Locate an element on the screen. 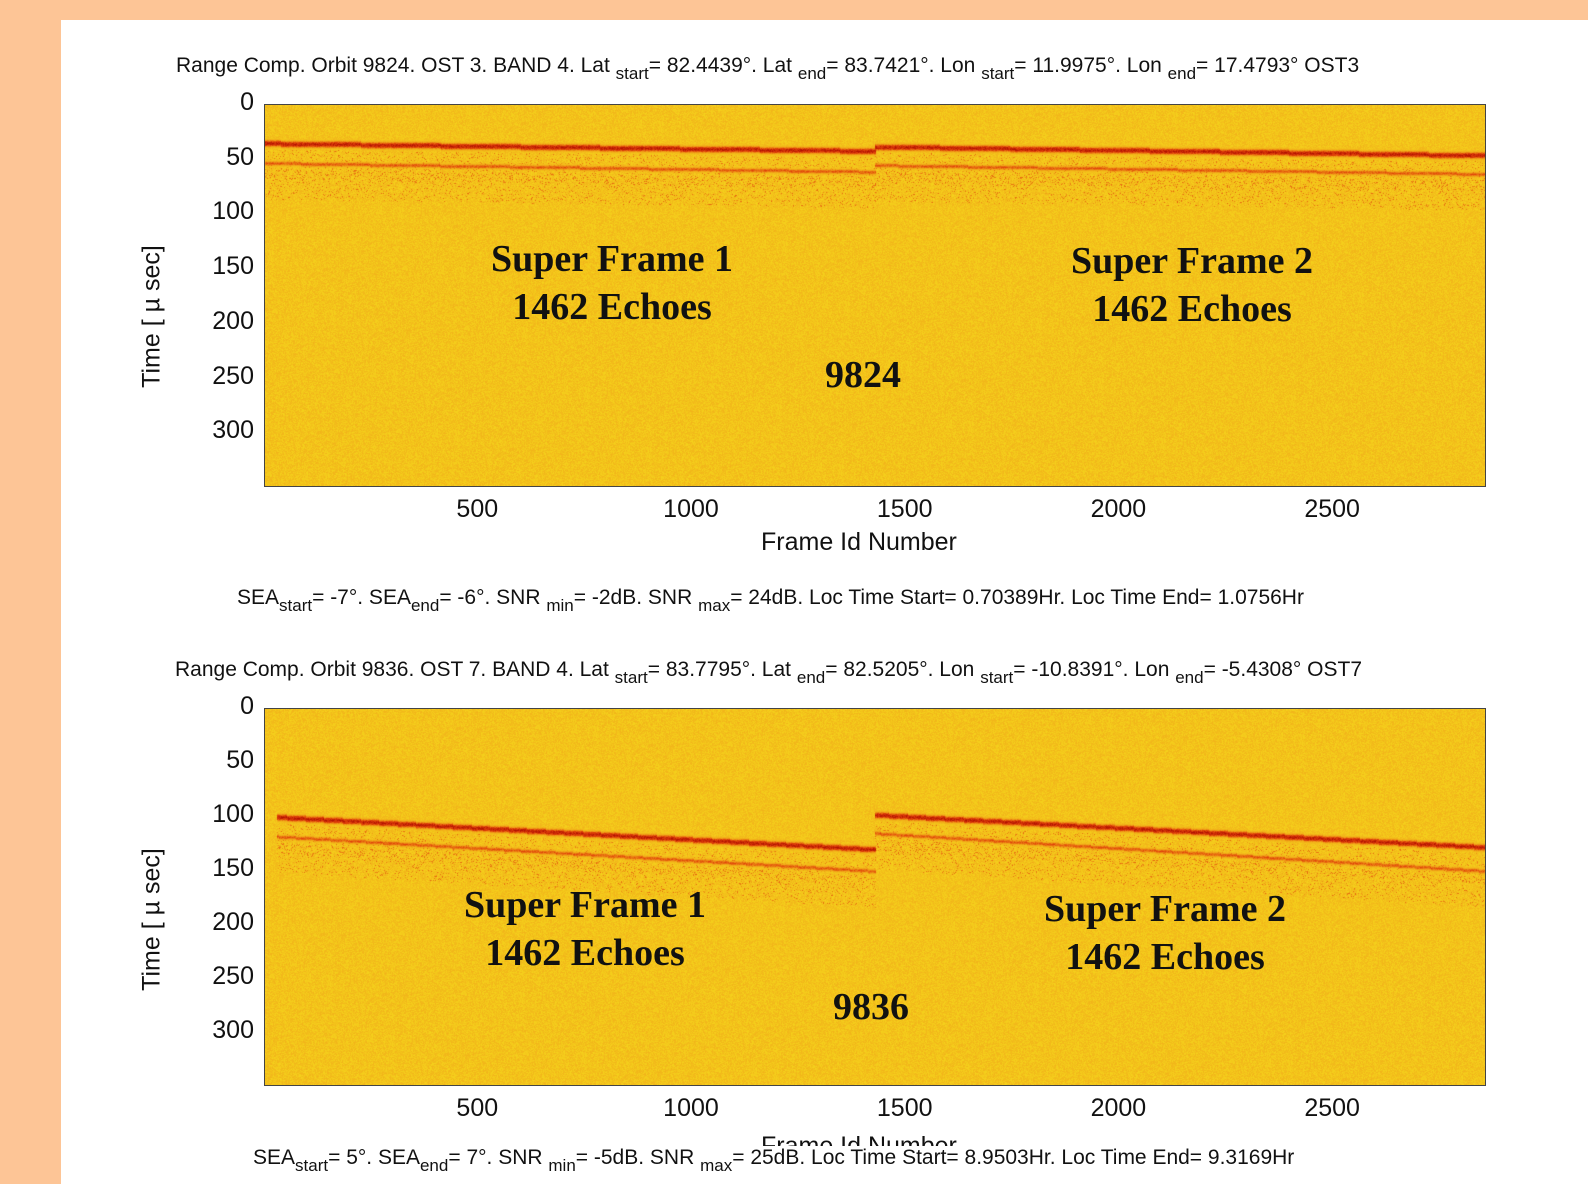 The height and width of the screenshot is (1184, 1588). chart2-y-axis-label: Time [ µ sec] is located at coordinates (151, 919).